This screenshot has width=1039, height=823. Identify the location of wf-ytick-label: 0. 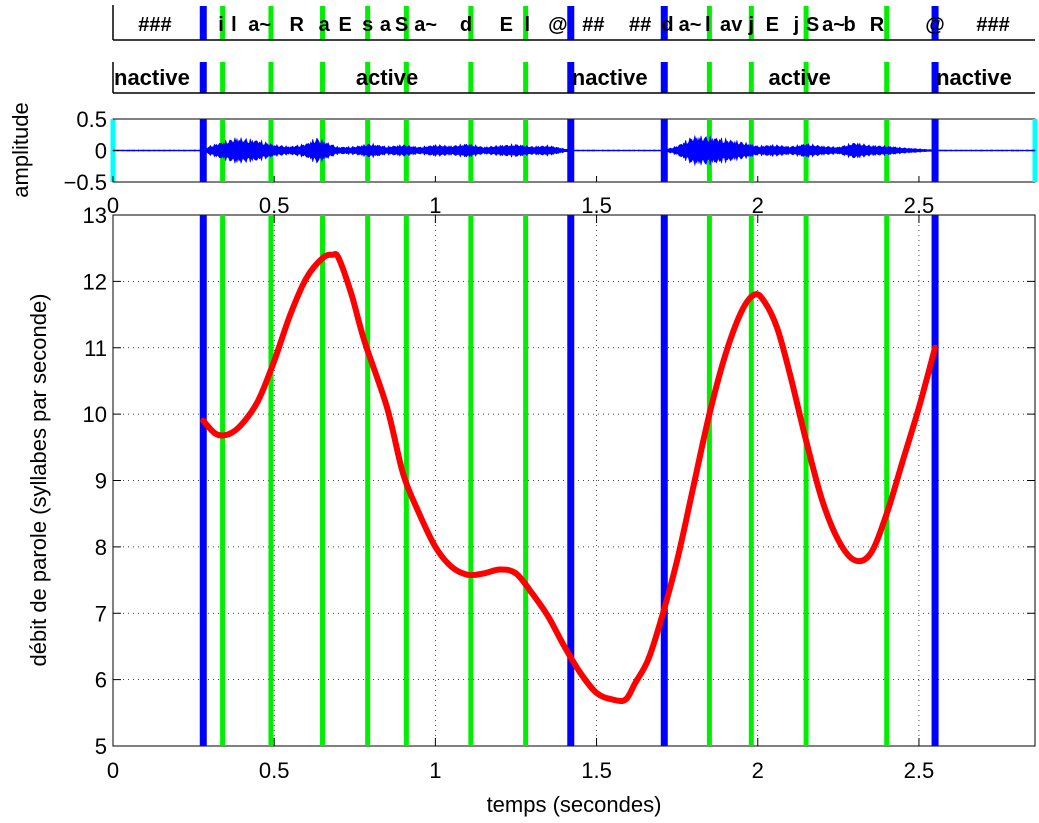
(101, 151).